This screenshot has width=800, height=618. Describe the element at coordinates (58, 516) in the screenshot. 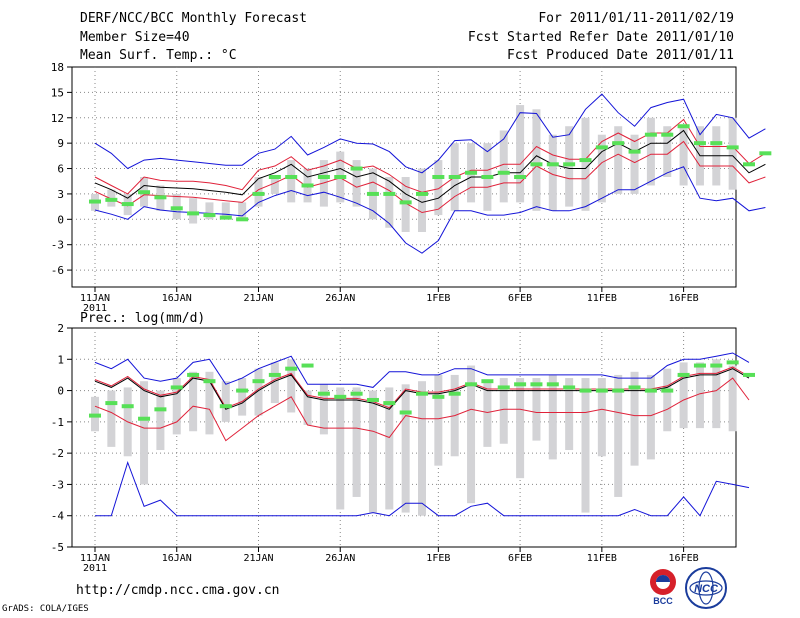

I see `y-tick-label: -4` at that location.